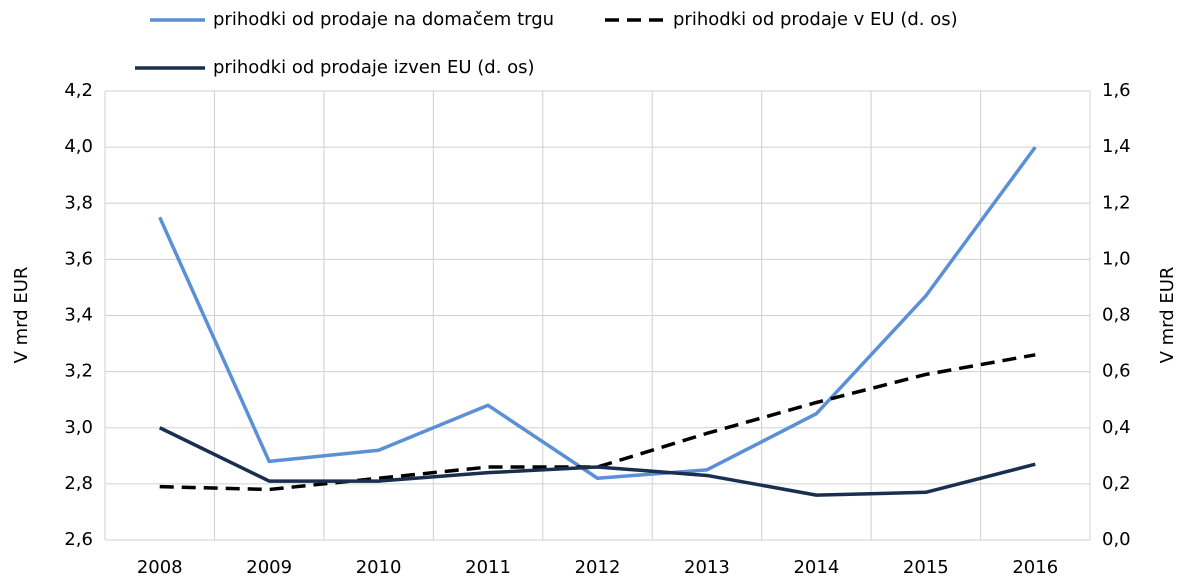  What do you see at coordinates (1116, 202) in the screenshot?
I see `y2-tick-label: 1,2` at bounding box center [1116, 202].